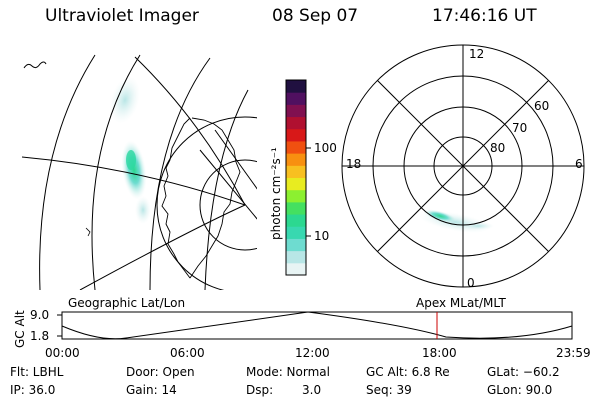 Image resolution: width=600 pixels, height=400 pixels. What do you see at coordinates (498, 148) in the screenshot?
I see `lat-label-80: 80` at bounding box center [498, 148].